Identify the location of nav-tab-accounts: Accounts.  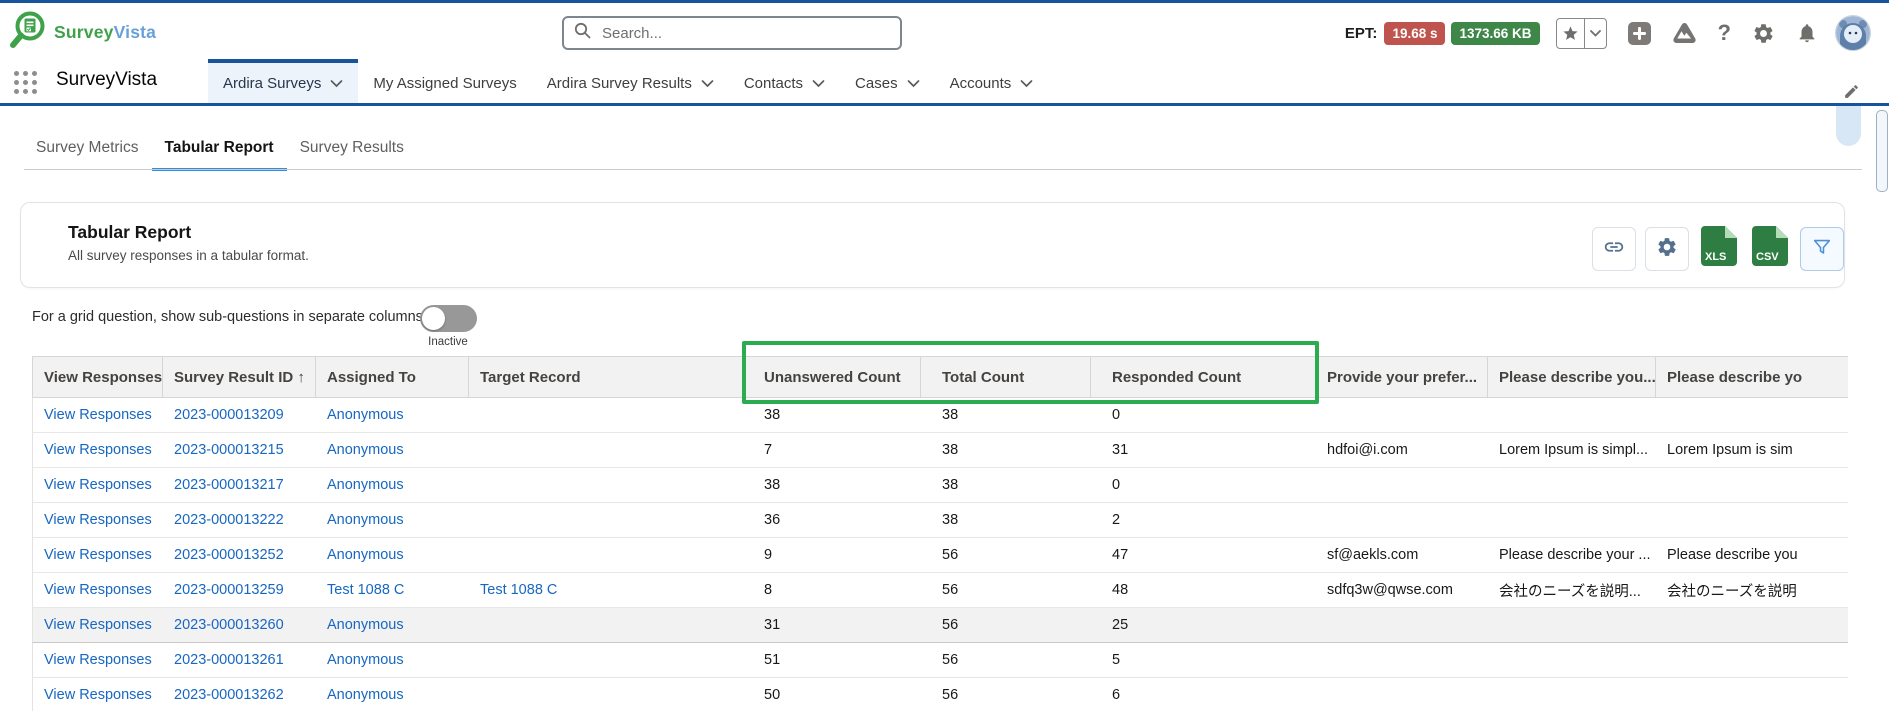
(992, 81).